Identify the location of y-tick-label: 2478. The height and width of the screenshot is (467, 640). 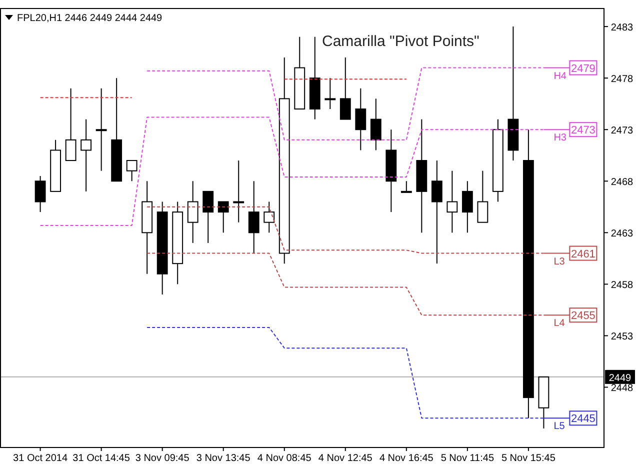
(622, 80).